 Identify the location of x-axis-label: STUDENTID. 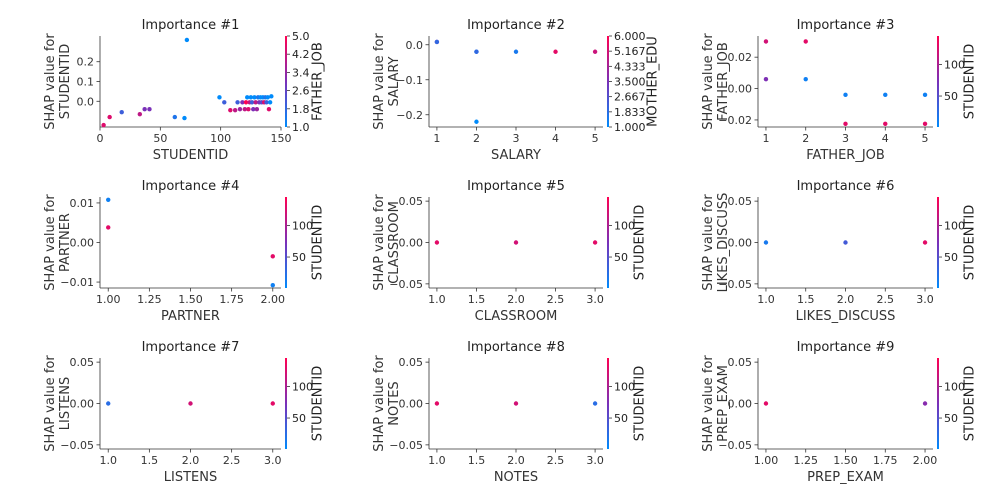
(190, 155).